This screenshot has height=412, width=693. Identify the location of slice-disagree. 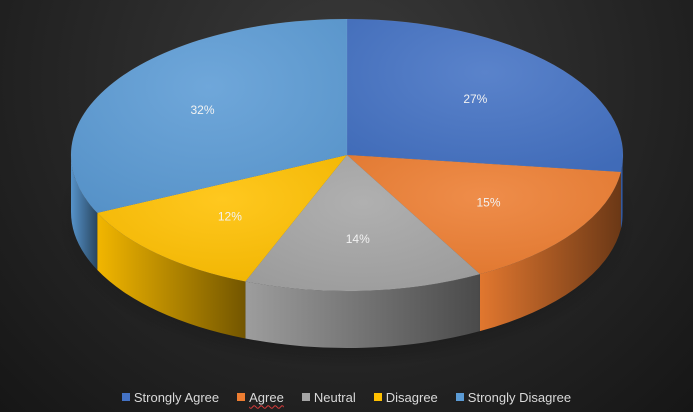
(222, 218).